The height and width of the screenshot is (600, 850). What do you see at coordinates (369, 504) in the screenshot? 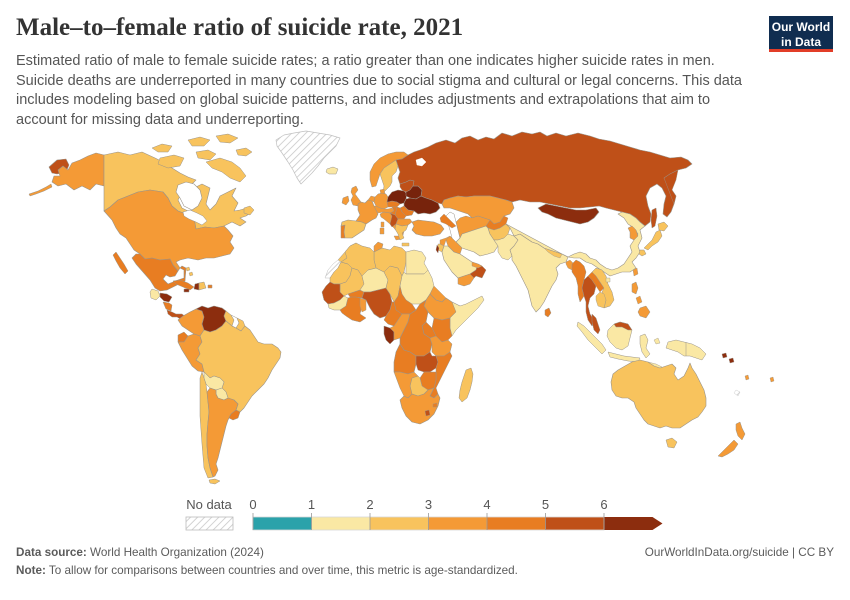
I see `svg-text: 2` at bounding box center [369, 504].